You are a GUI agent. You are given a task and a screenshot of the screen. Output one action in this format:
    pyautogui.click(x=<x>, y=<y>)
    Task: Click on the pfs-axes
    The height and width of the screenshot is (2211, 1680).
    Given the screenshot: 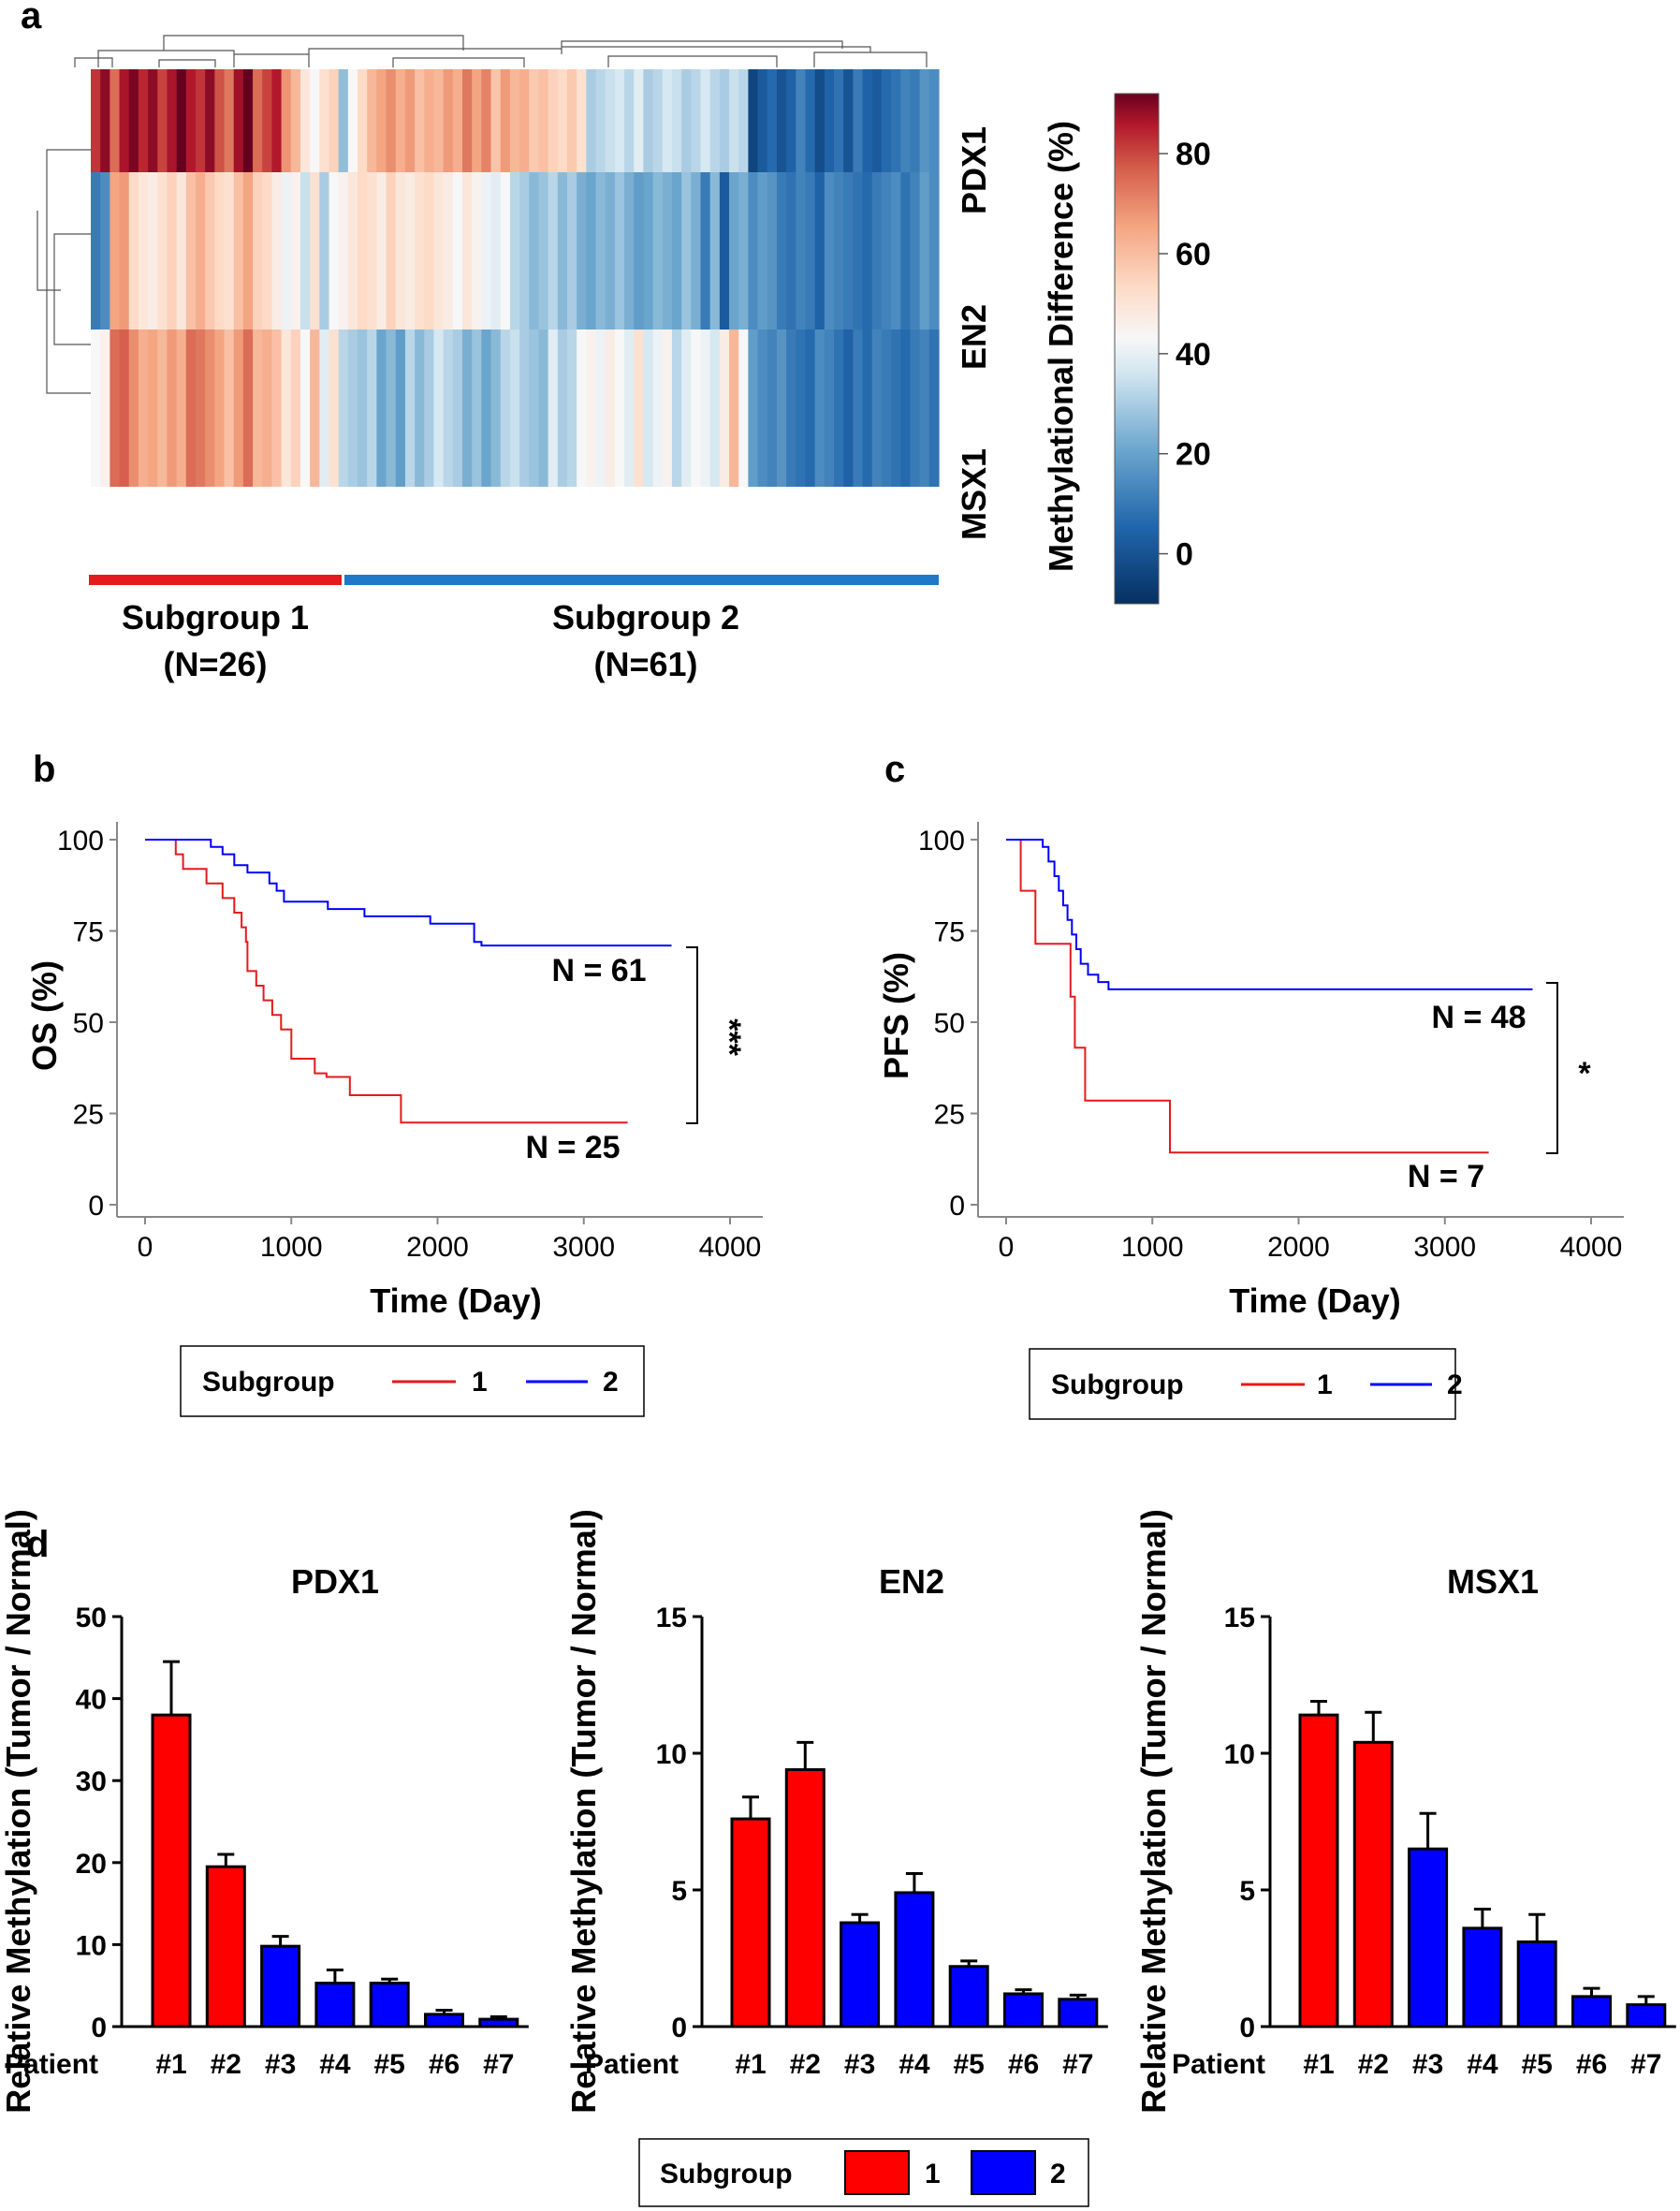 What is the action you would take?
    pyautogui.click(x=1300, y=1020)
    